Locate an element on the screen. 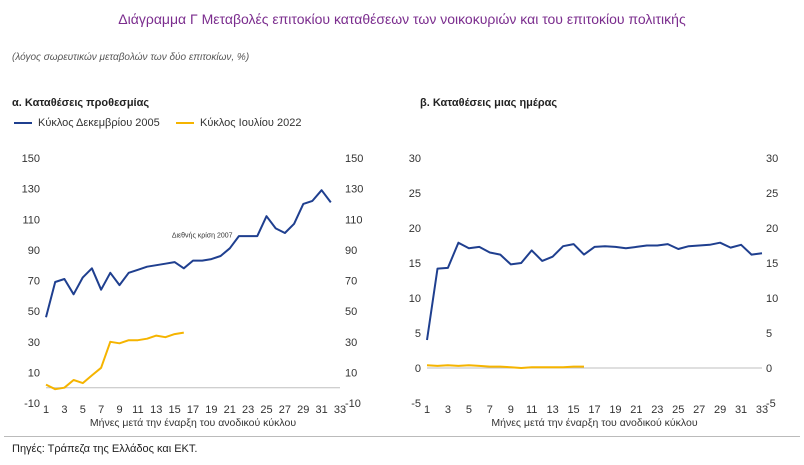  panel-a-xtick: 3 is located at coordinates (64, 410).